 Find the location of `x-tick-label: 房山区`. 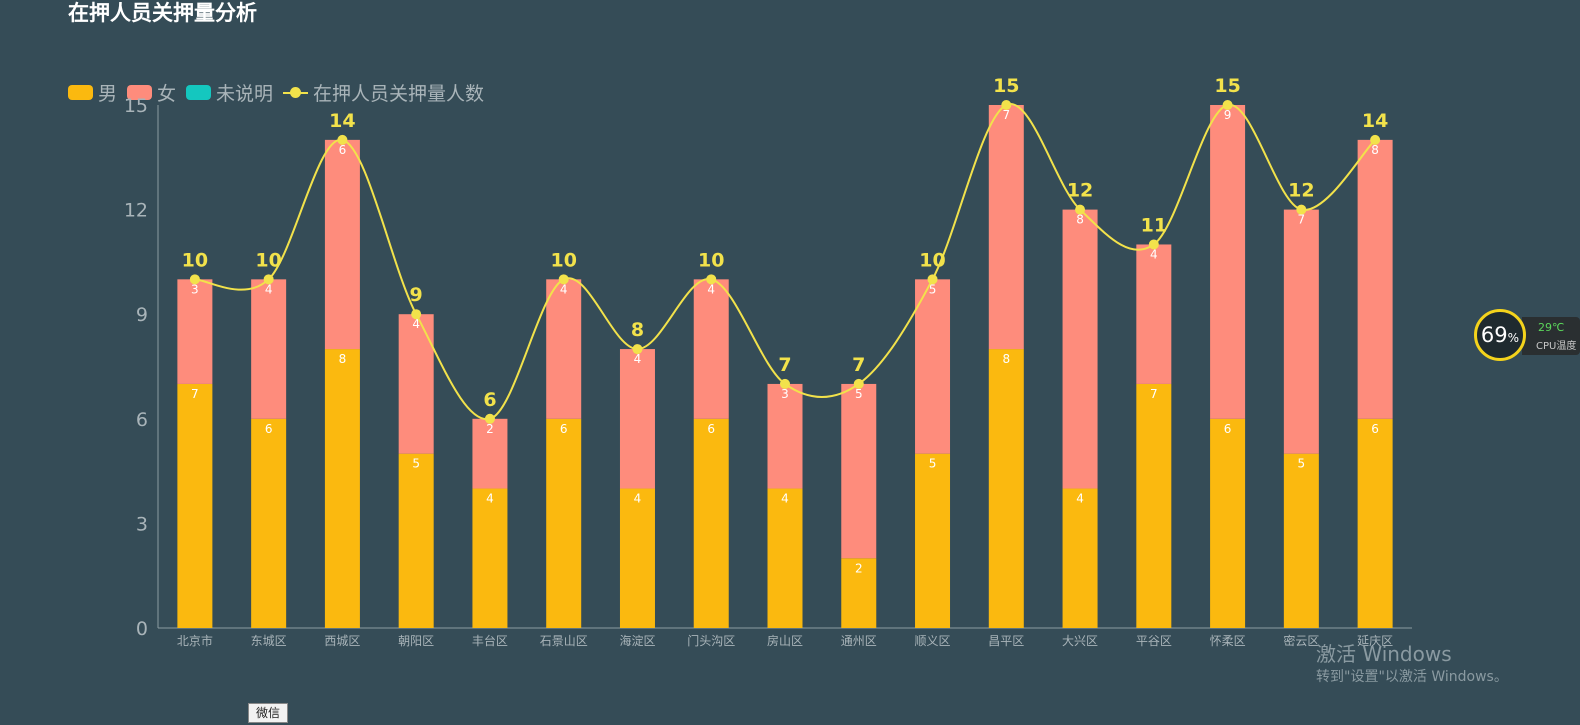

x-tick-label: 房山区 is located at coordinates (785, 640).